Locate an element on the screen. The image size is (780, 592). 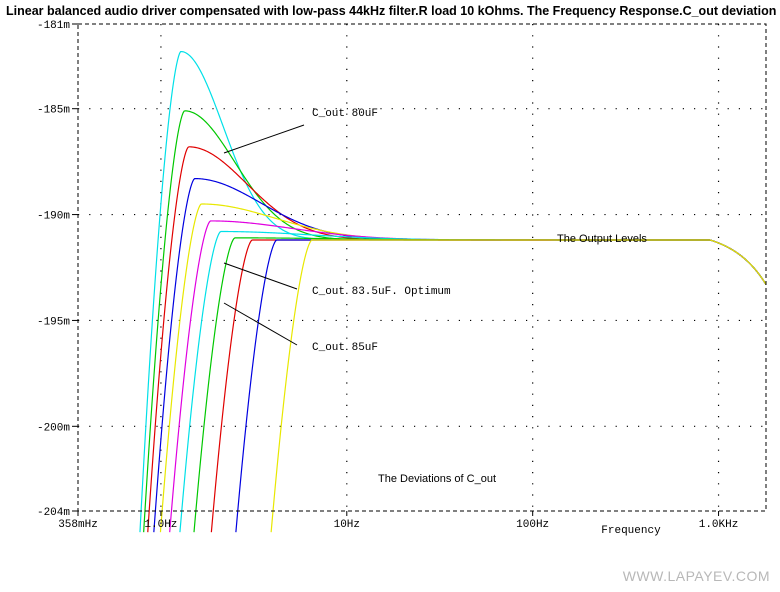
annotation-deviations: The Deviations of C_out is located at coordinates (437, 479).